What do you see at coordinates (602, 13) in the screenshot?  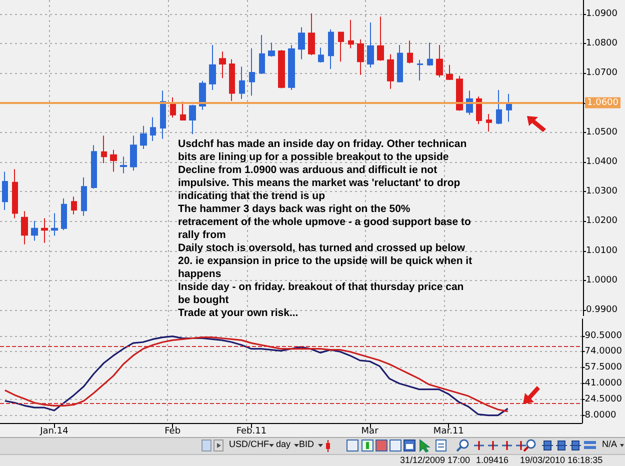 I see `y-tick-label: 1.0900` at bounding box center [602, 13].